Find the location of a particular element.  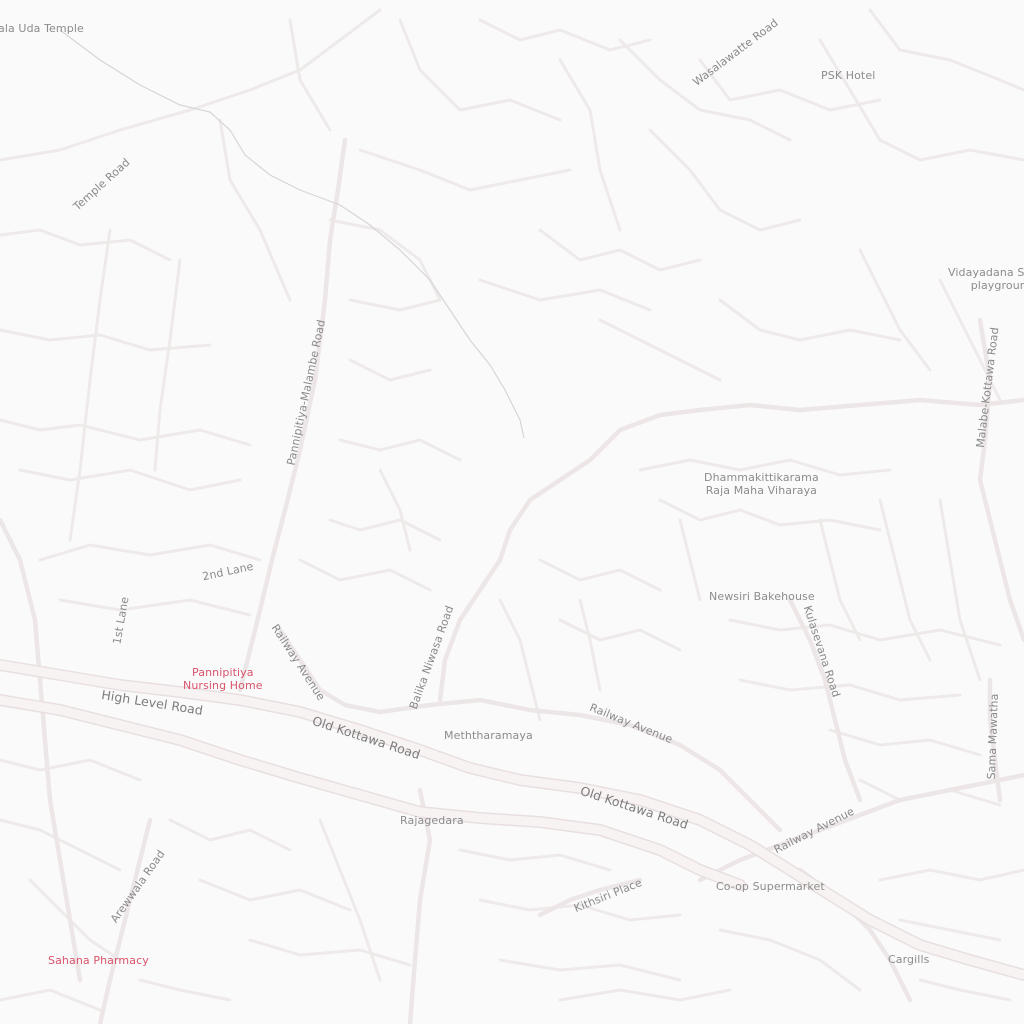

place-label-cargills: Cargills is located at coordinates (909, 959).